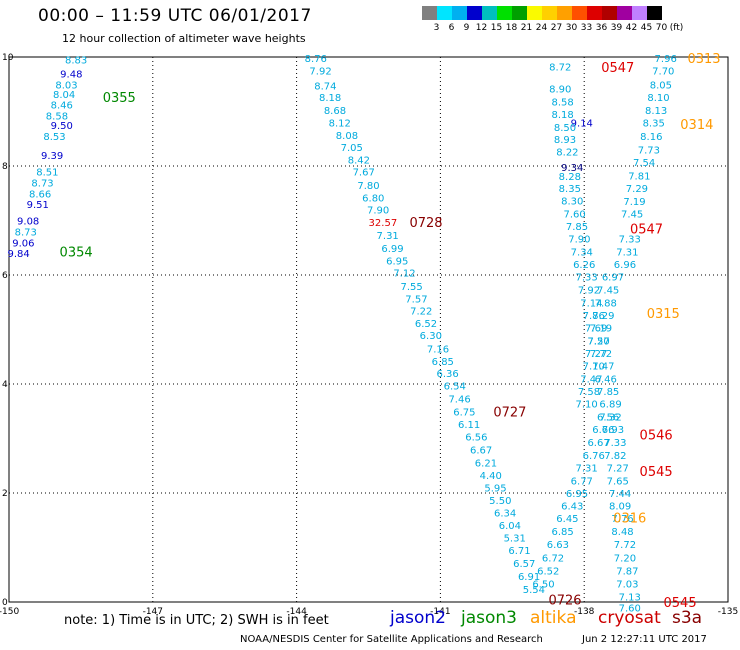 The height and width of the screenshot is (650, 740). I want to click on wave-height-point: 9.06, so click(23, 243).